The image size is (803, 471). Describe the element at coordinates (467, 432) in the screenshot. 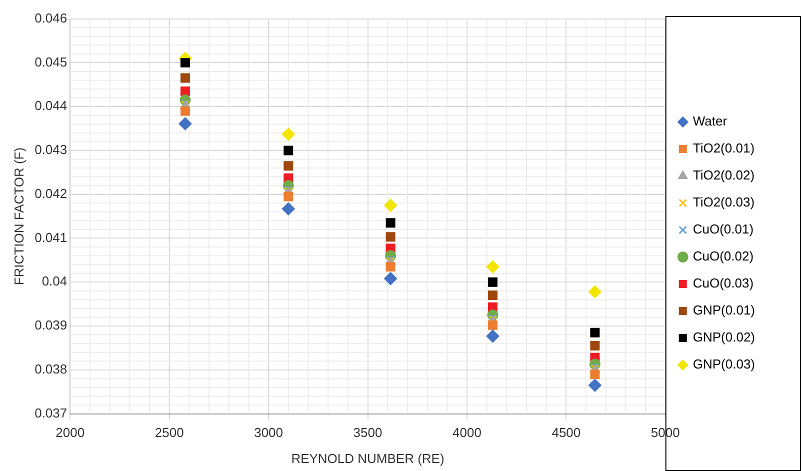

I see `x-tick-label: 4000` at that location.